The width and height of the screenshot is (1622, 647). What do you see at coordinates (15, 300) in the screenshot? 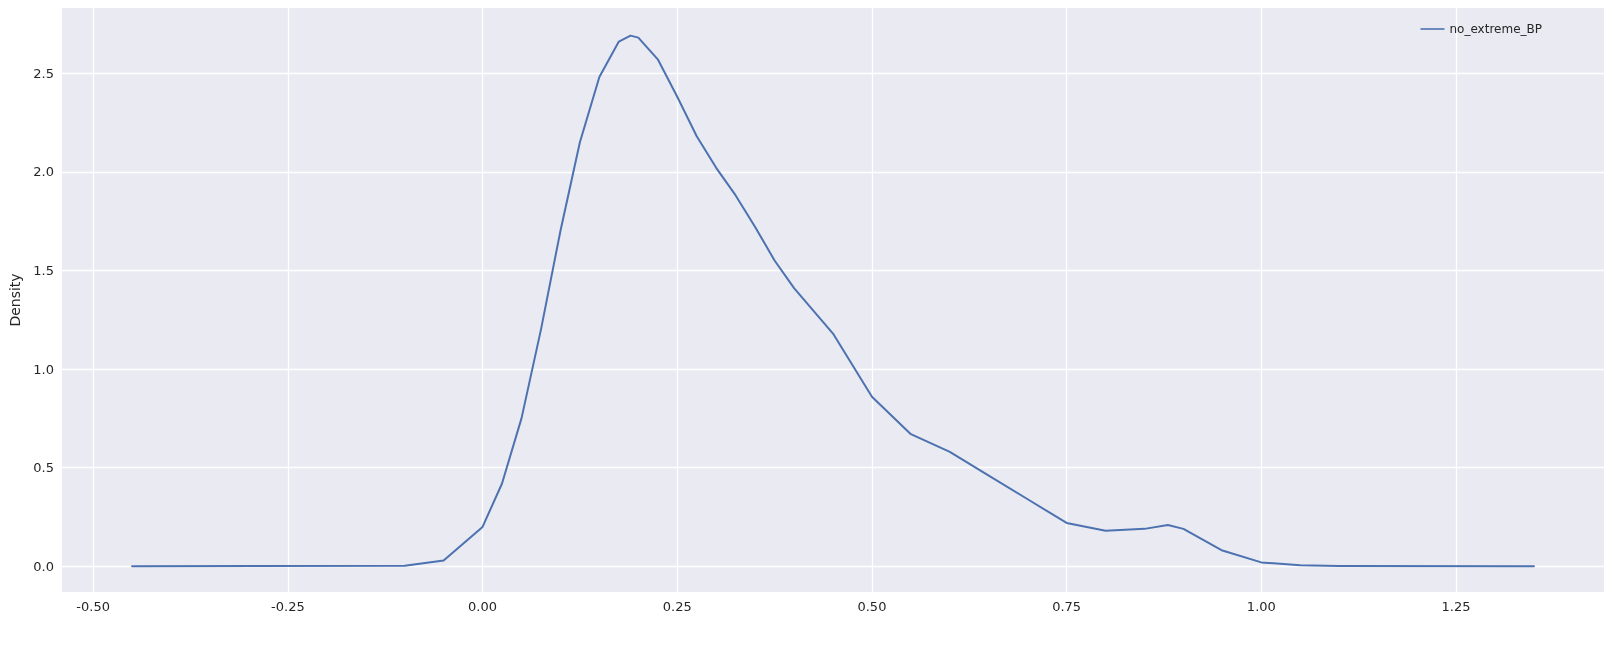
I see `y-axis-title: Density` at bounding box center [15, 300].